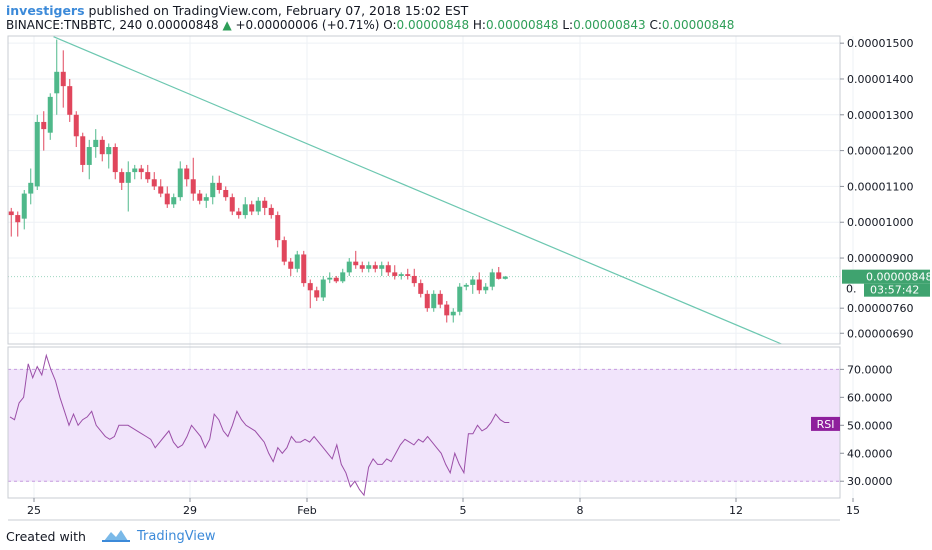  I want to click on created-with-label: Created with, so click(46, 536).